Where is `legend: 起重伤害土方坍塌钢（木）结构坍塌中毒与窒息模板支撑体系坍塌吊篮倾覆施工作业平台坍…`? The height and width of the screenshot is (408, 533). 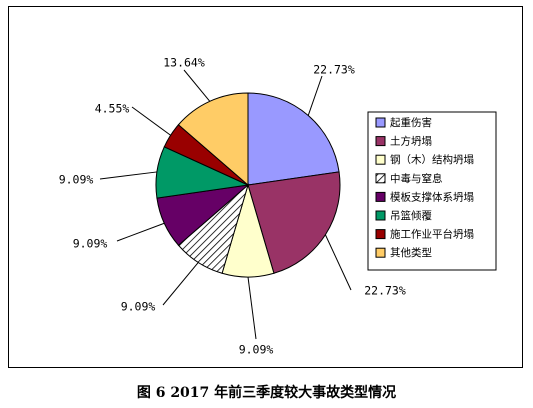 legend: 起重伤害土方坍塌钢（木）结构坍塌中毒与窒息模板支撑体系坍塌吊篮倾覆施工作业平台坍… is located at coordinates (432, 191).